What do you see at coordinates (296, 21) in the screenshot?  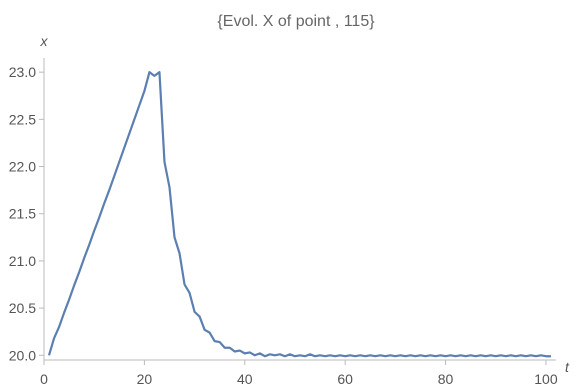 I see `chart-title: {Evol. X of point , 115}` at bounding box center [296, 21].